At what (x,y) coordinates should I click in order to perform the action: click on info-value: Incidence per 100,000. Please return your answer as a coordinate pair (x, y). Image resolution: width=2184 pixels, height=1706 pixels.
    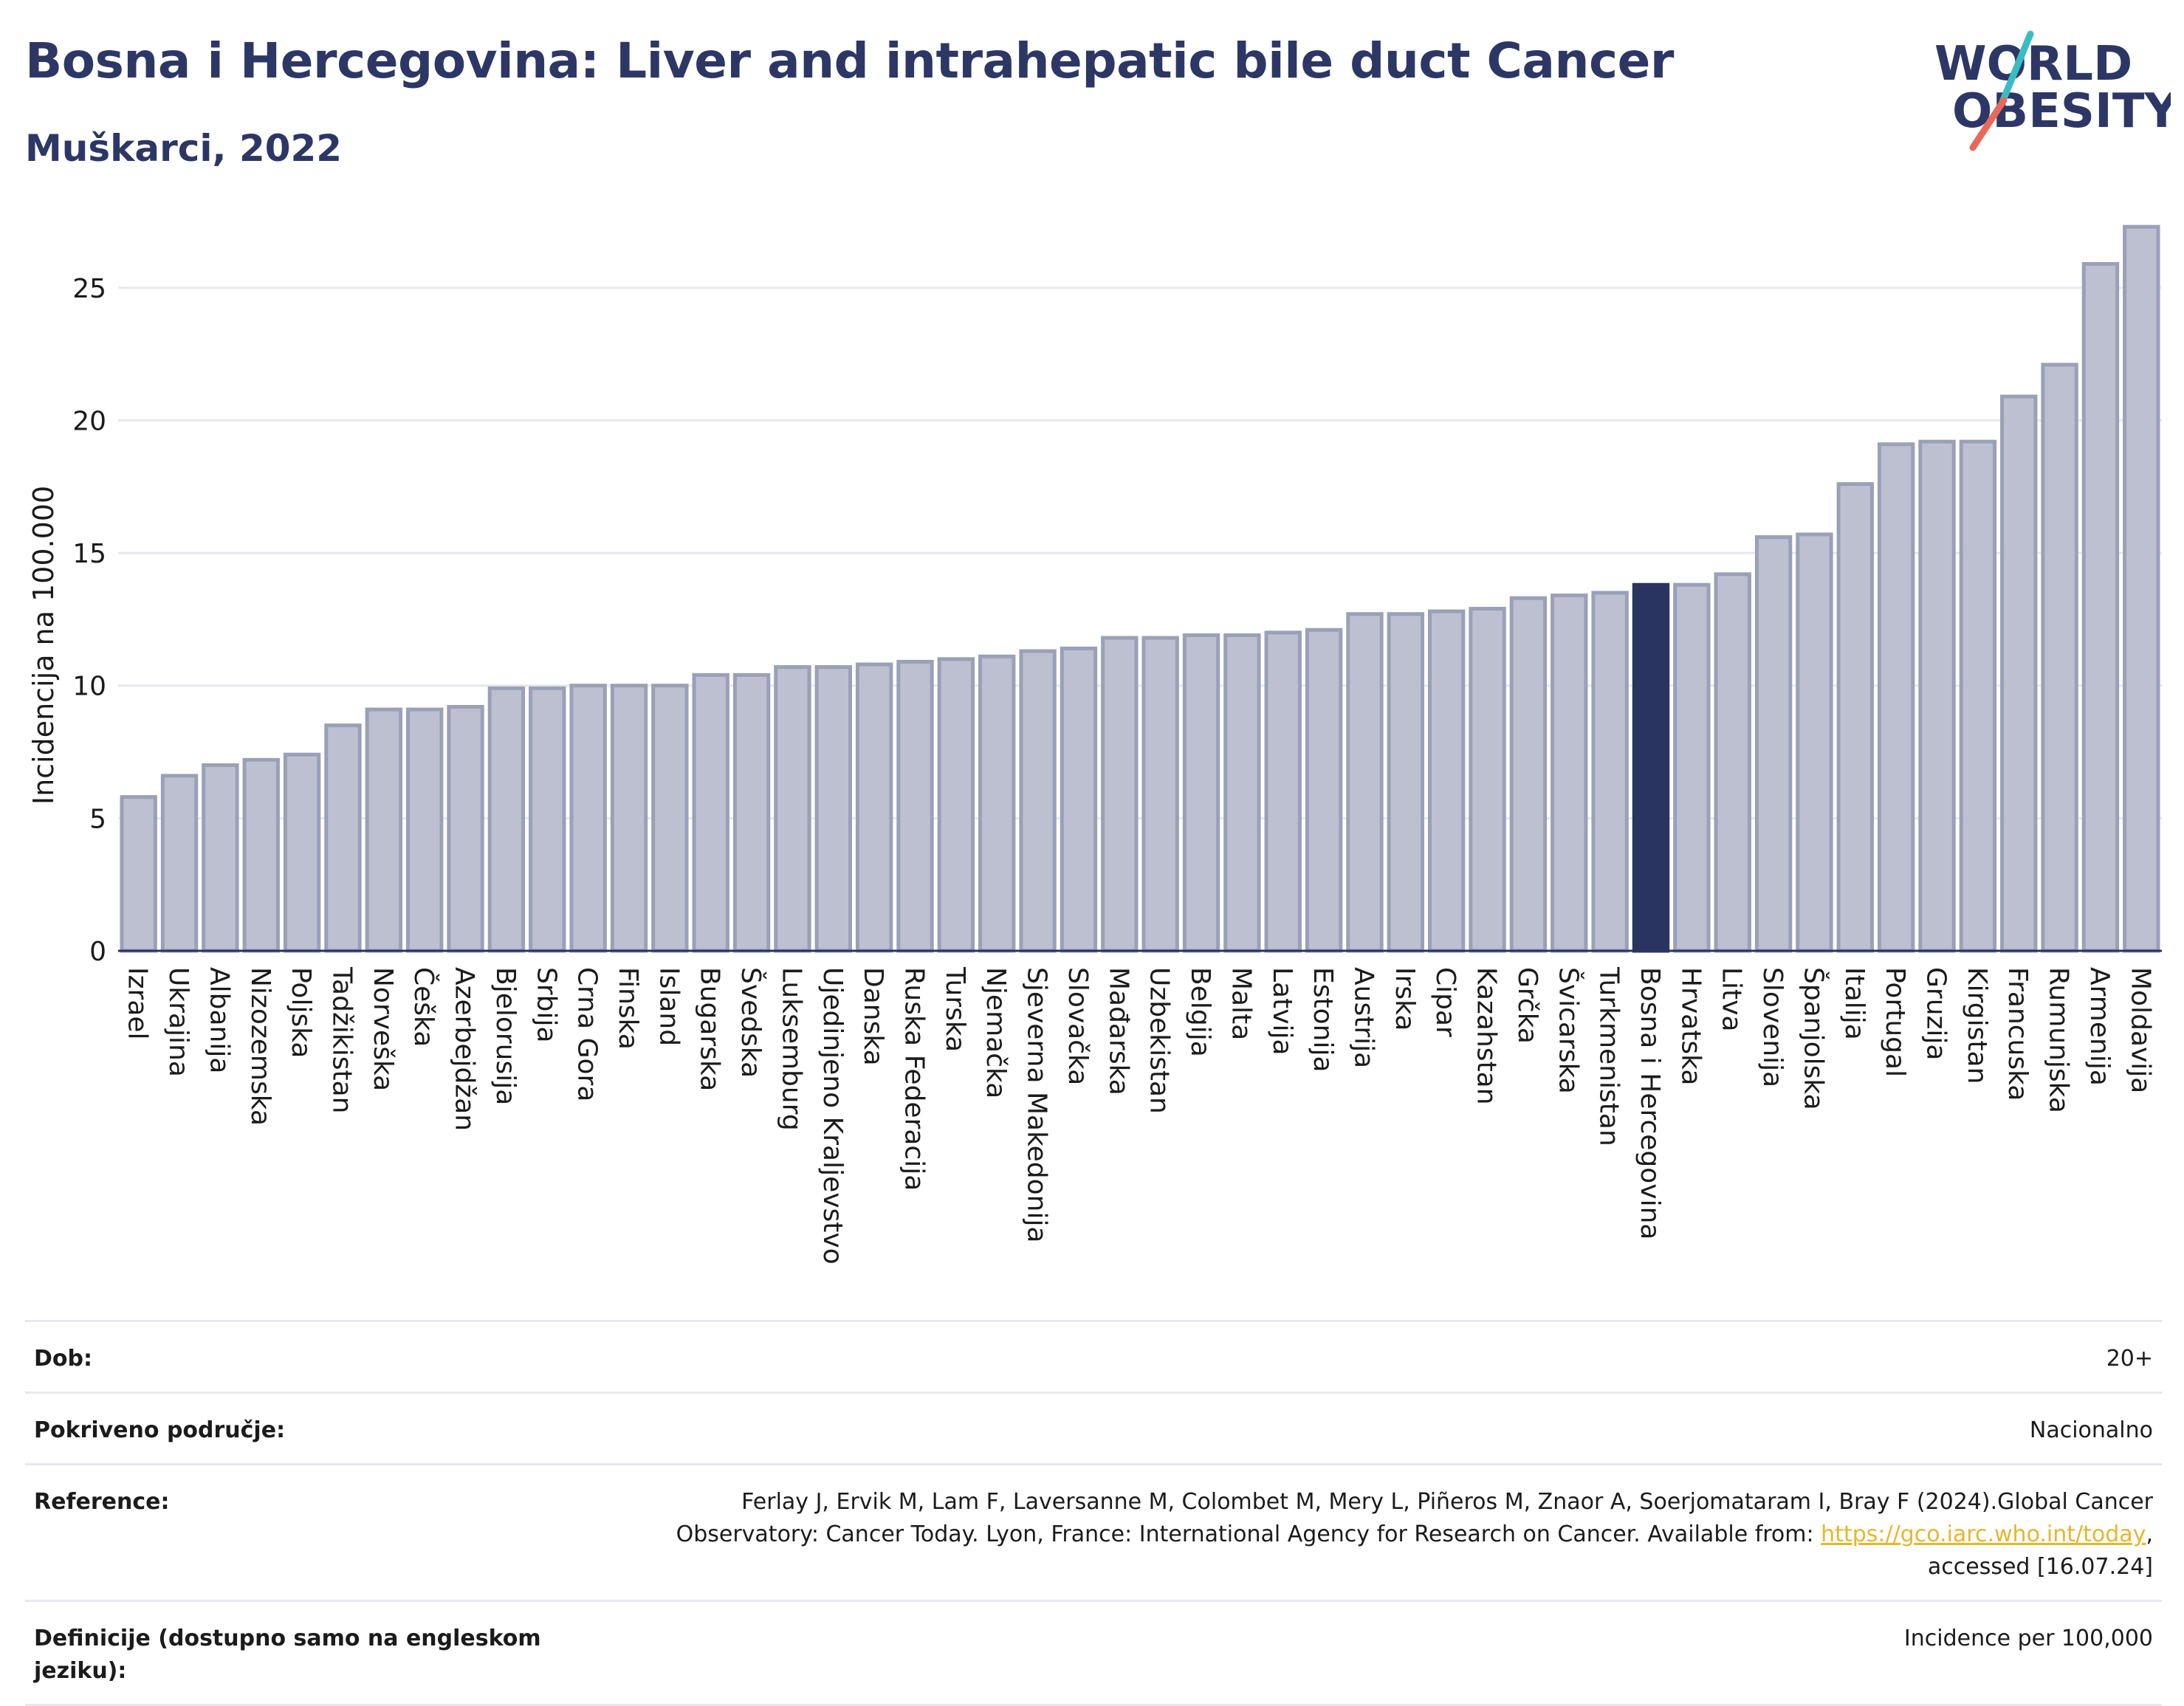
    Looking at the image, I should click on (2028, 1638).